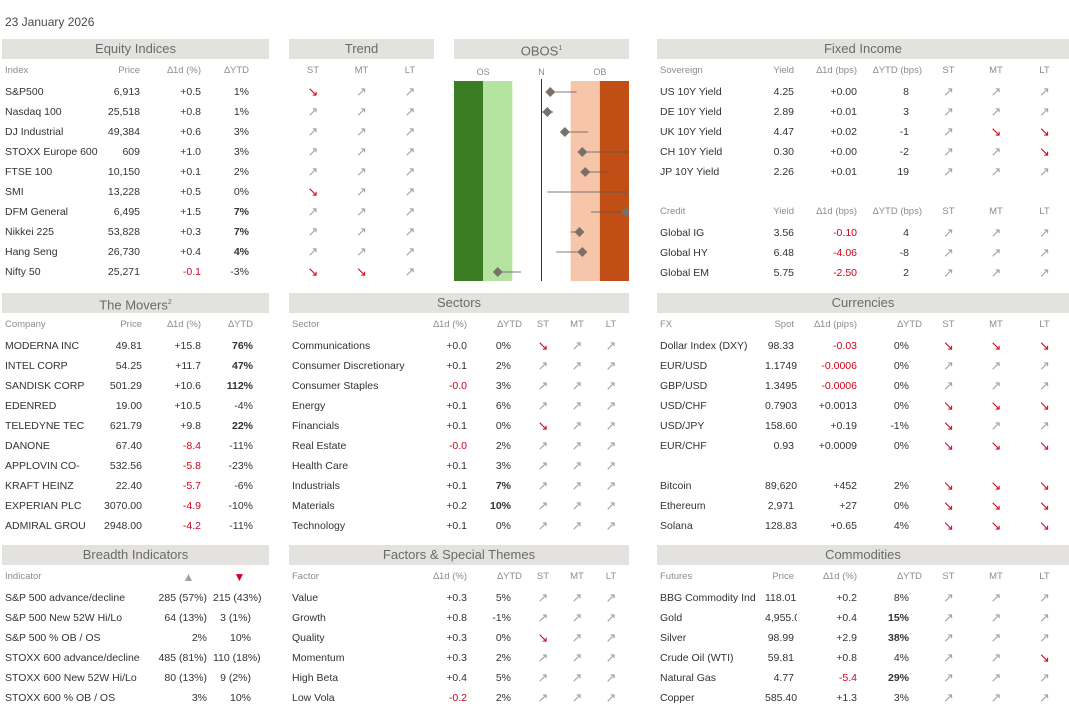 This screenshot has height=708, width=1069. I want to click on commodities-title: Commodities, so click(863, 555).